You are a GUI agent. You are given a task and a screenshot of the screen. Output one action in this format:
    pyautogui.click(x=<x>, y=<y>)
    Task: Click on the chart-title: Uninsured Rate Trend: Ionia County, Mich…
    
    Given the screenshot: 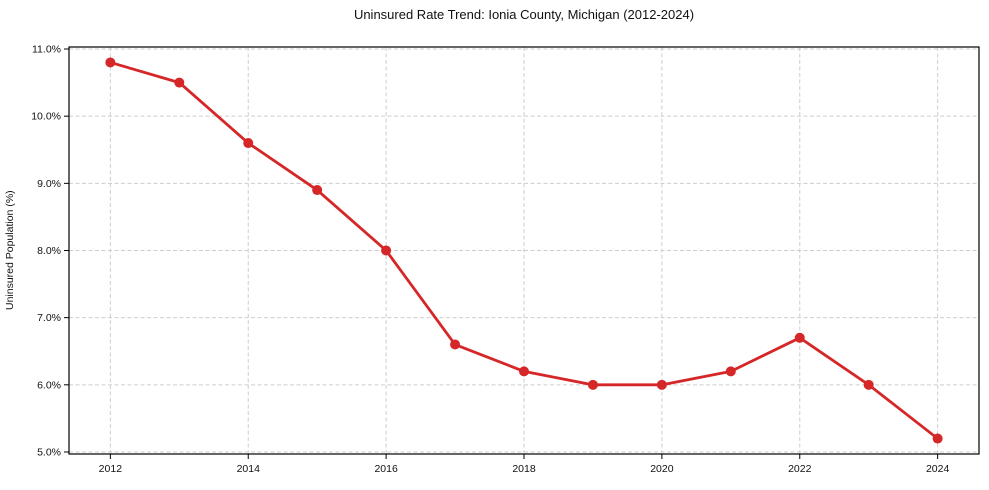 What is the action you would take?
    pyautogui.click(x=524, y=14)
    